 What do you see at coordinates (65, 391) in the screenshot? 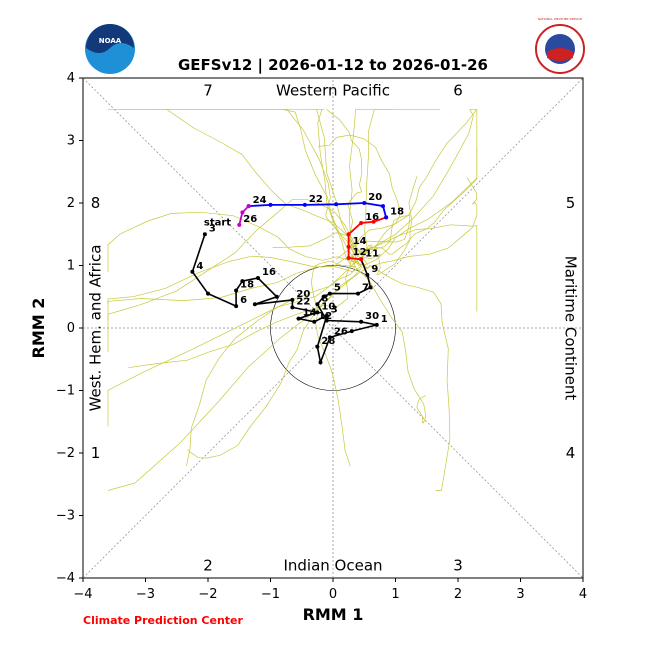
I see `y-tick-label: −1` at bounding box center [65, 391].